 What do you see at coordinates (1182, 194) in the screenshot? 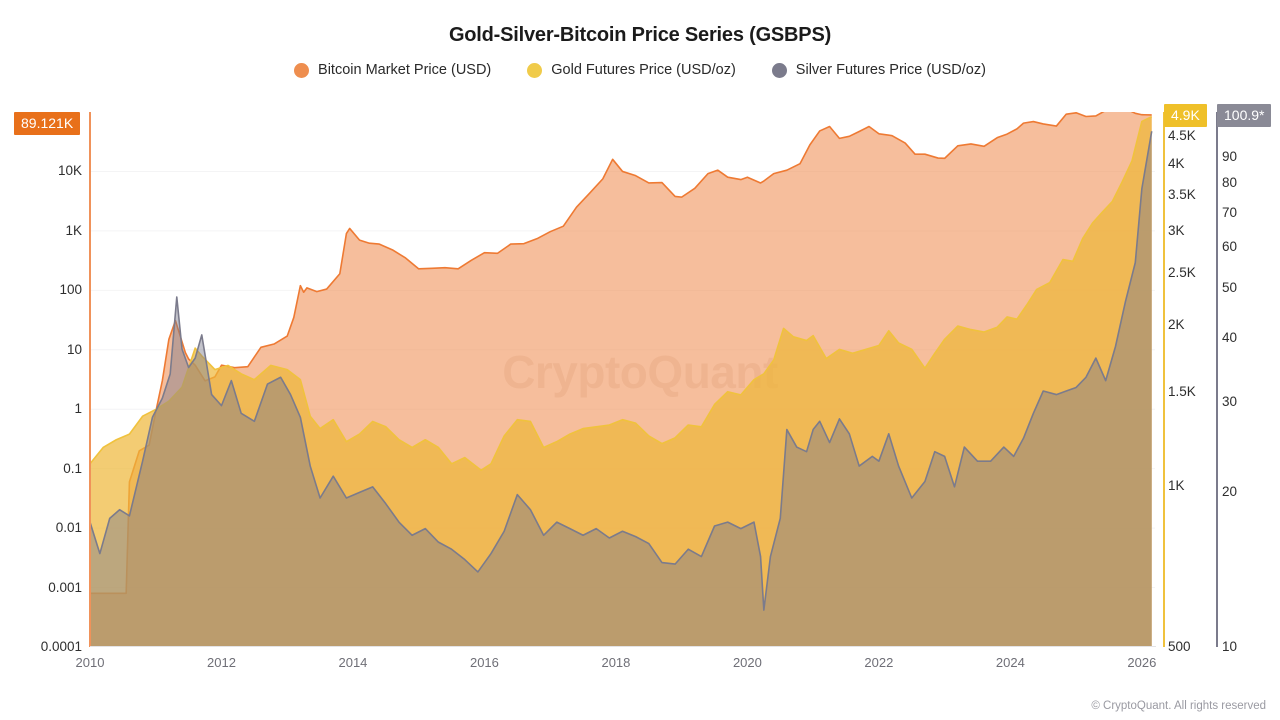
I see `axis-tick-gold-2: 3.5K` at bounding box center [1182, 194].